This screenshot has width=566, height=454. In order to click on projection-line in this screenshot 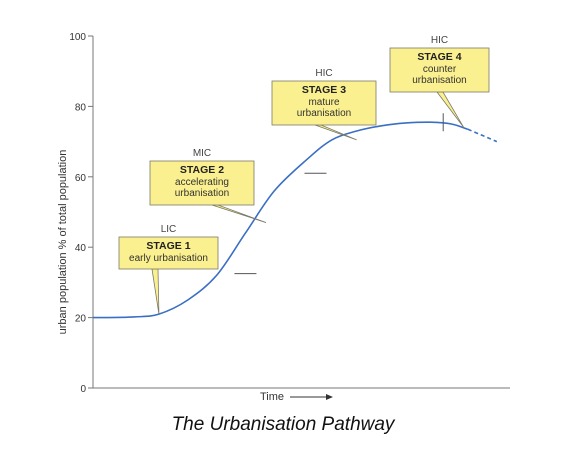, I will do `click(482, 135)`.